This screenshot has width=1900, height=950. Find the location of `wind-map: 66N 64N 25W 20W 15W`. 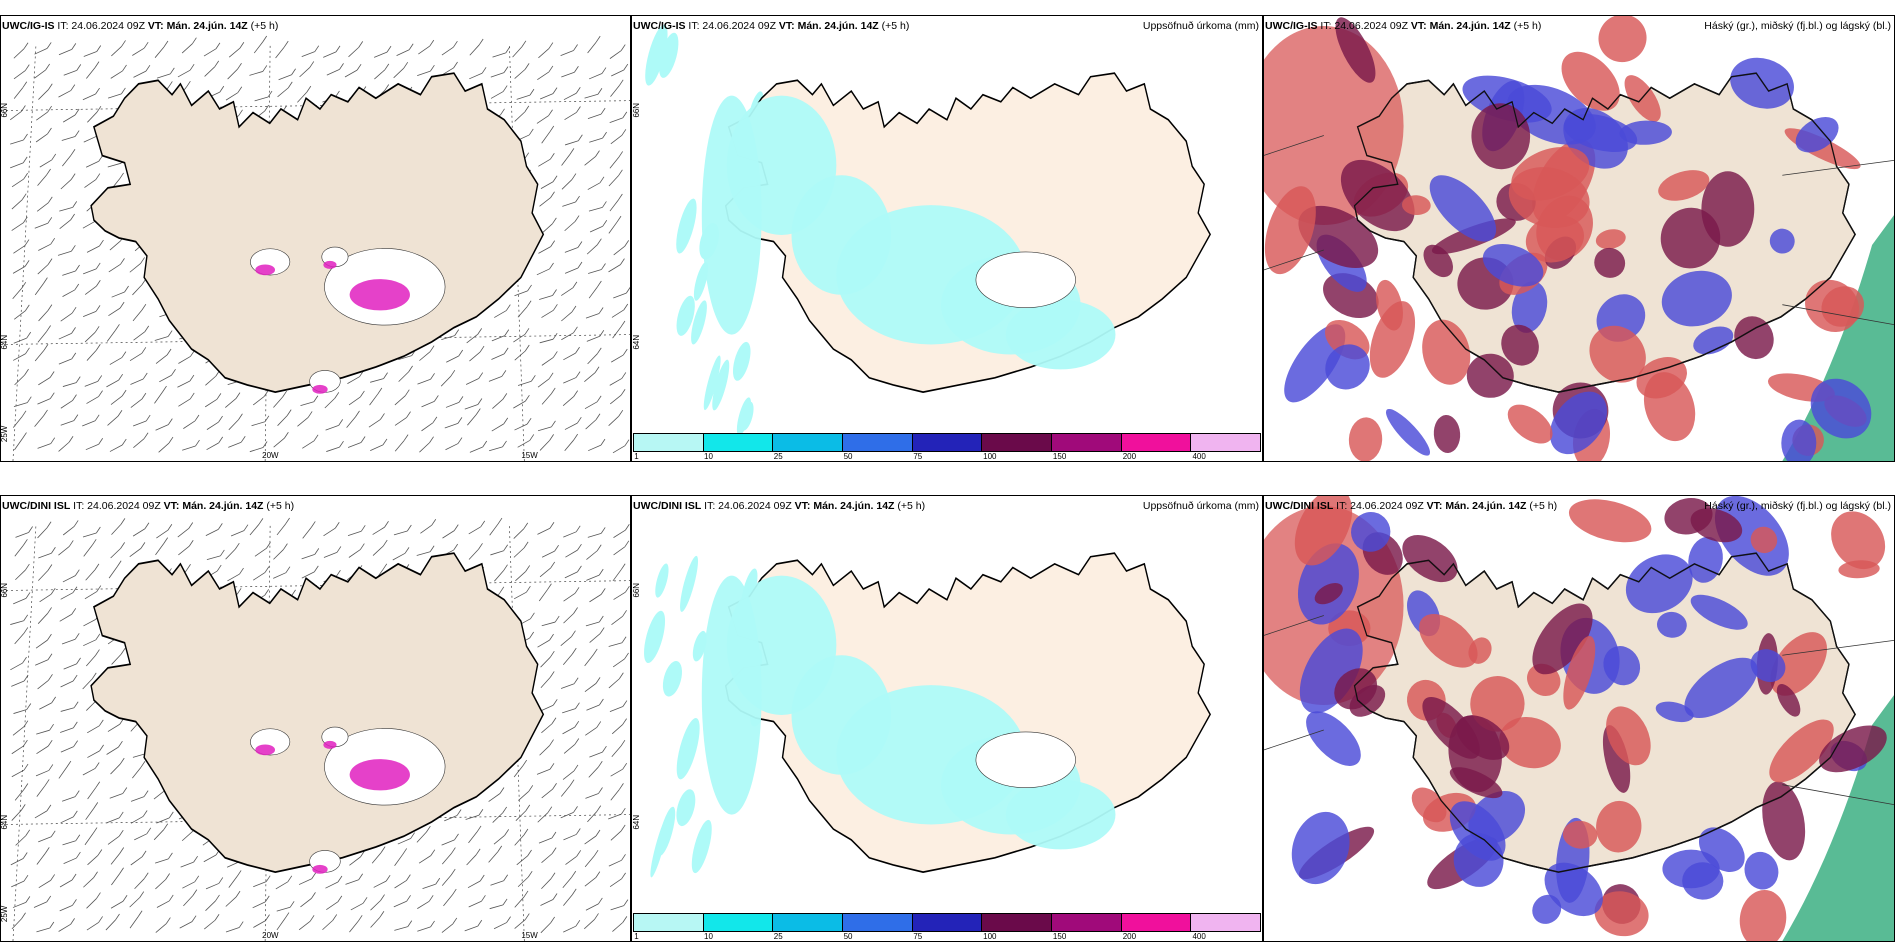

wind-map: 66N 64N 25W 20W 15W is located at coordinates (315, 248).